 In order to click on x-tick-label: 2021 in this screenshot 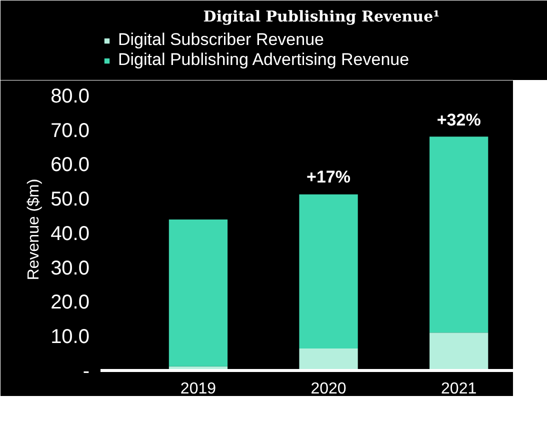, I will do `click(459, 389)`.